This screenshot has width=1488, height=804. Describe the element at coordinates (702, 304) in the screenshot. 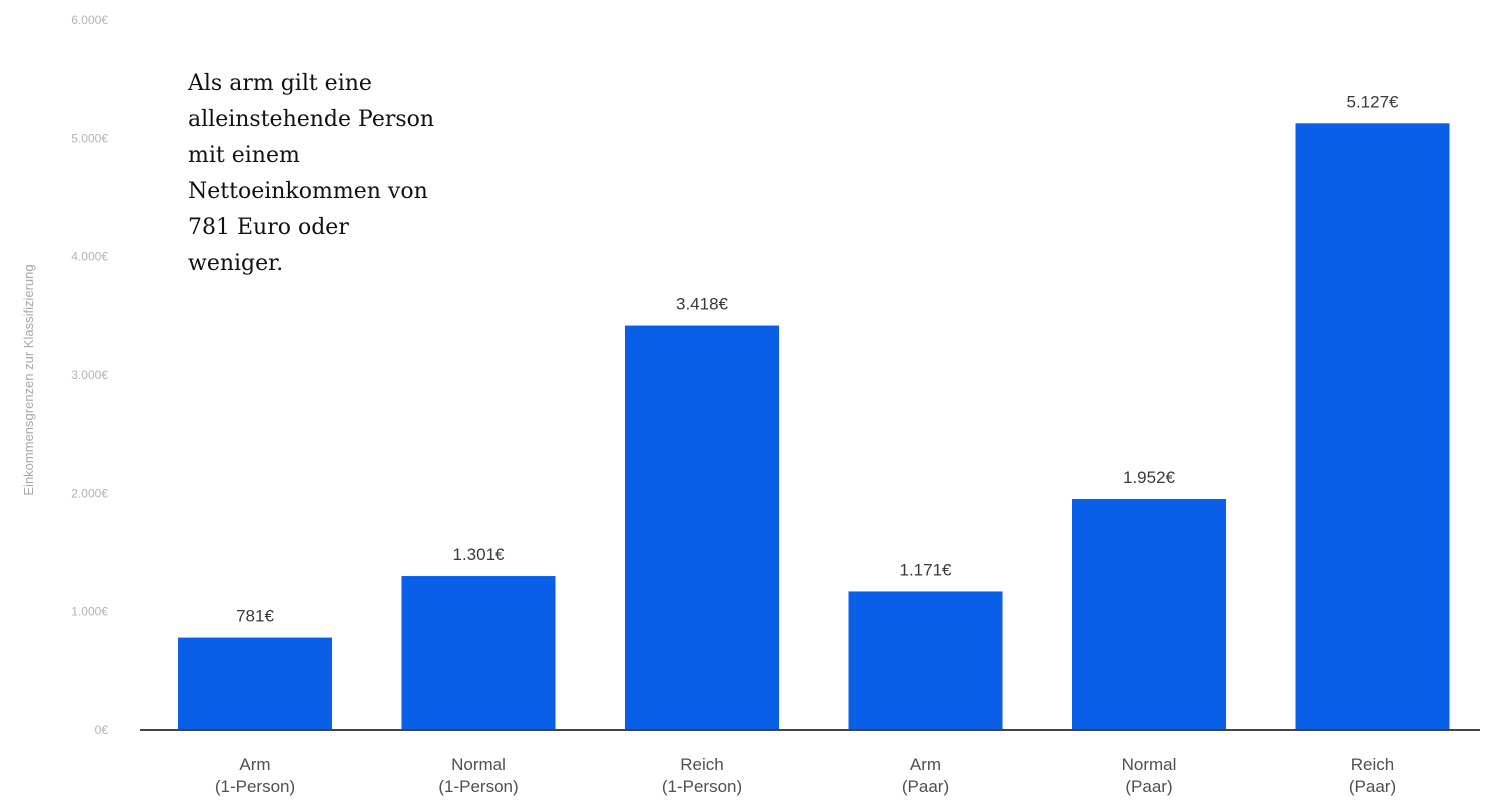

I see `value-label: 3.418€` at that location.